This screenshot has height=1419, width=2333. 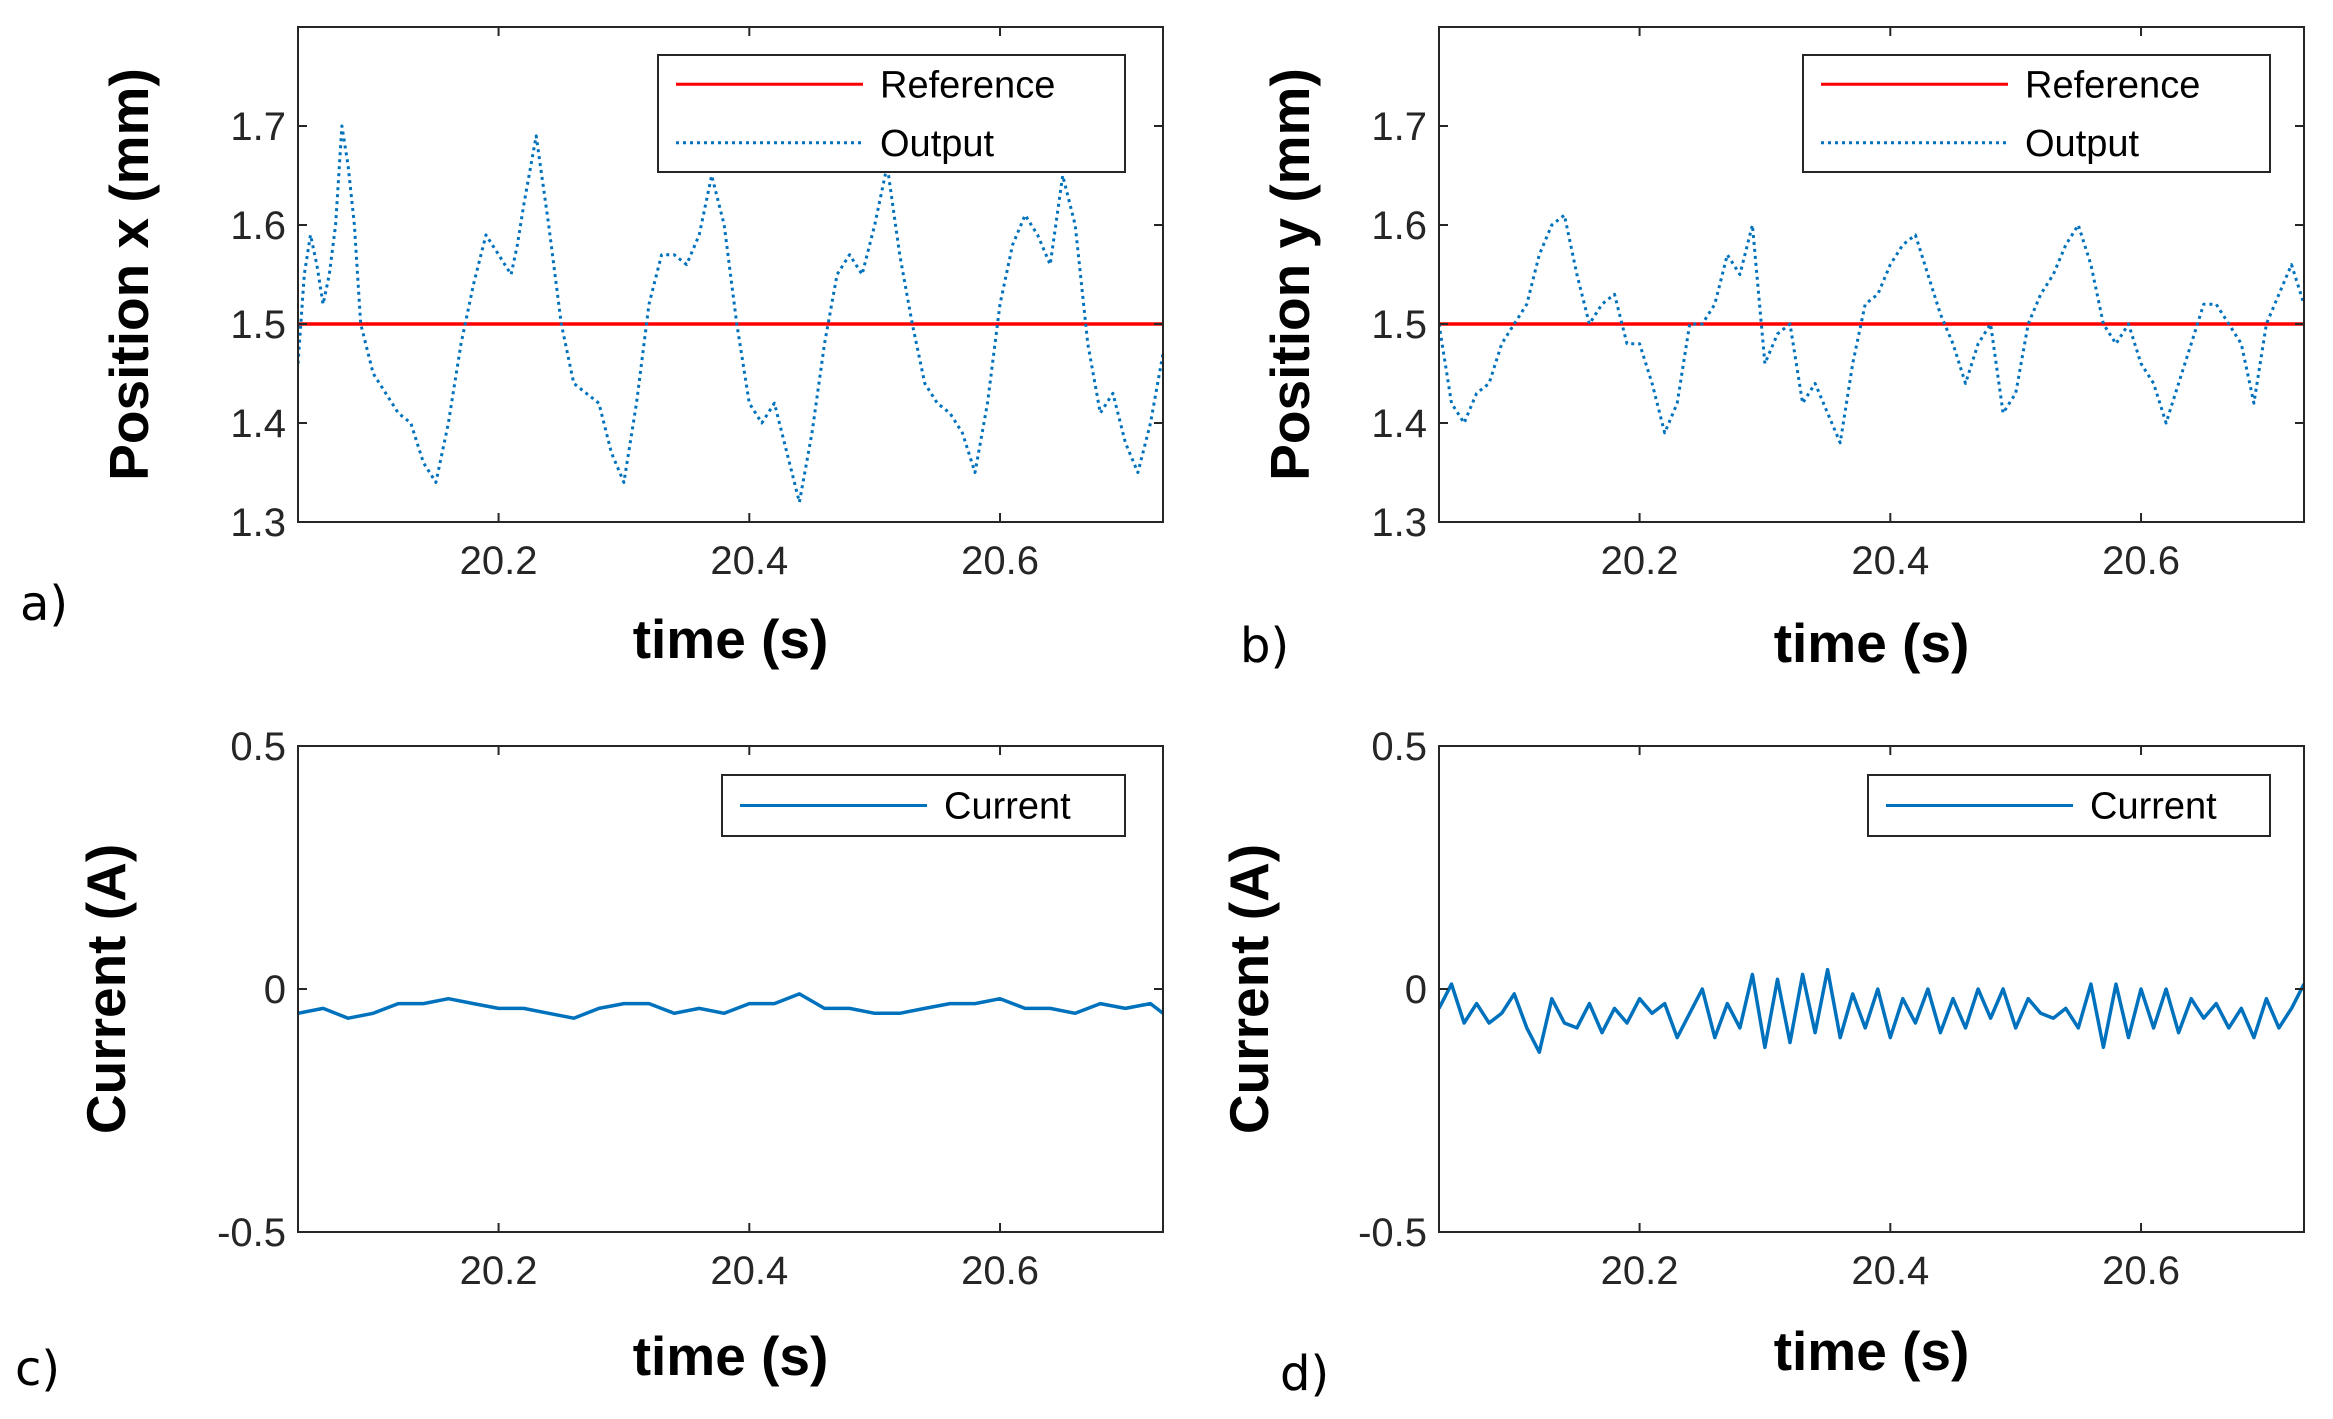 What do you see at coordinates (1264, 646) in the screenshot?
I see `panel-label: b)` at bounding box center [1264, 646].